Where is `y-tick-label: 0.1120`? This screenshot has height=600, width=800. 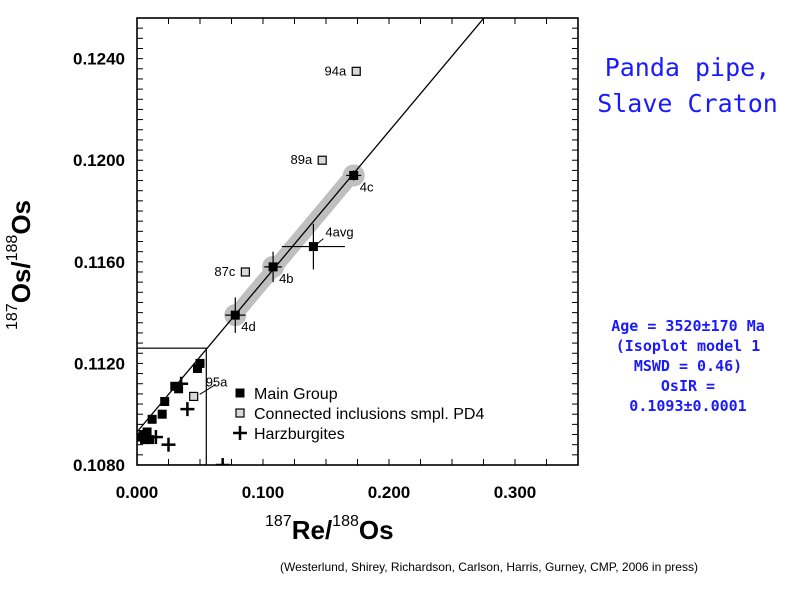
y-tick-label: 0.1120 is located at coordinates (99, 363).